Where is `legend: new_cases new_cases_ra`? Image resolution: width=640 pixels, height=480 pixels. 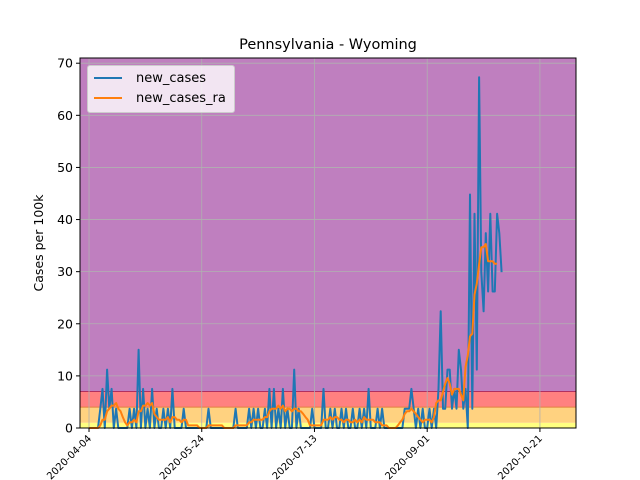
legend: new_cases new_cases_ra is located at coordinates (161, 89).